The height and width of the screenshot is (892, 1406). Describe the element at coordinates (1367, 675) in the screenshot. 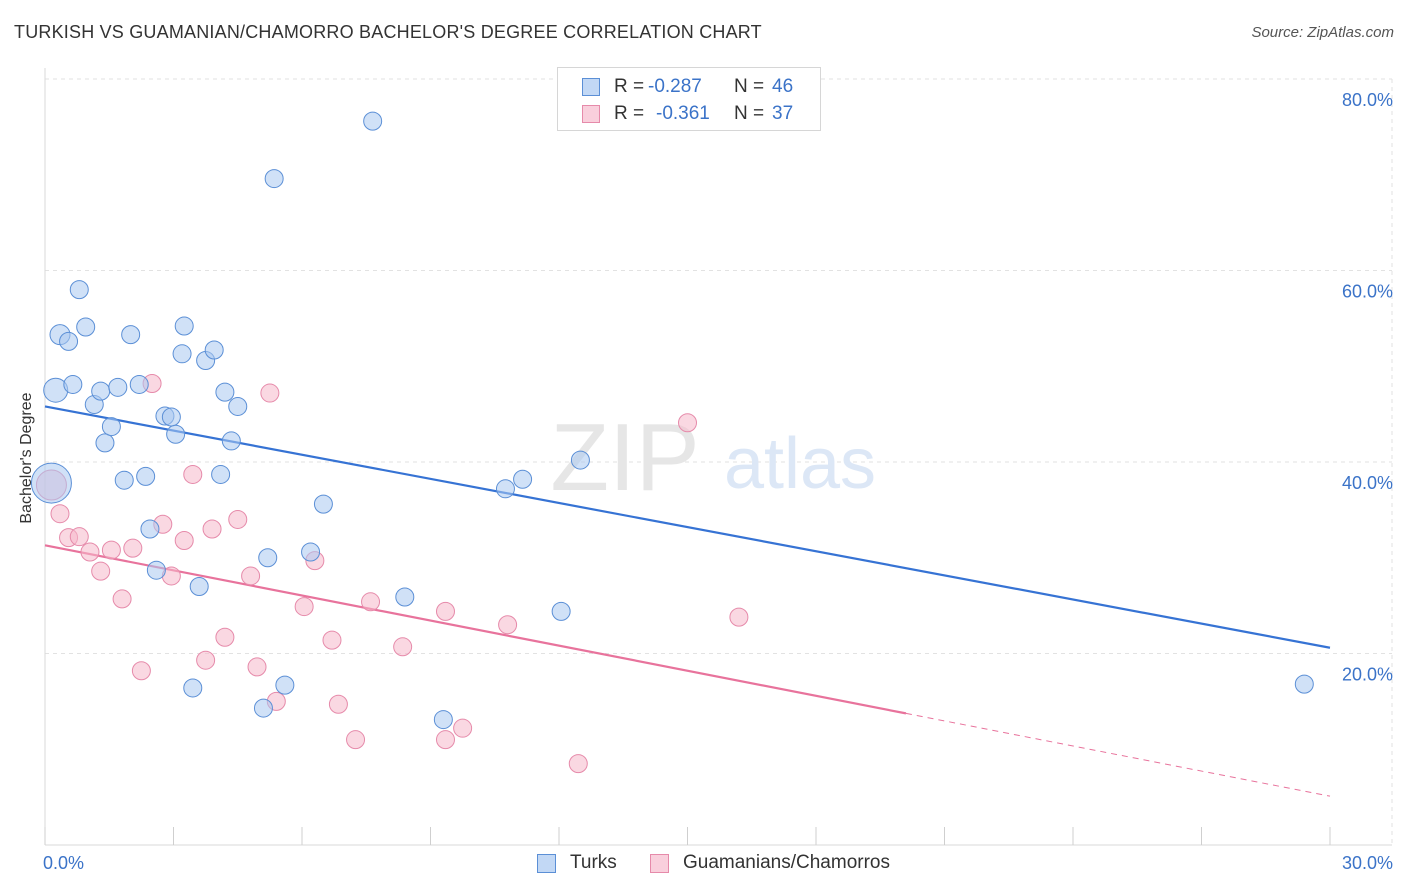

I see `y-tick-label: 20.0%` at that location.